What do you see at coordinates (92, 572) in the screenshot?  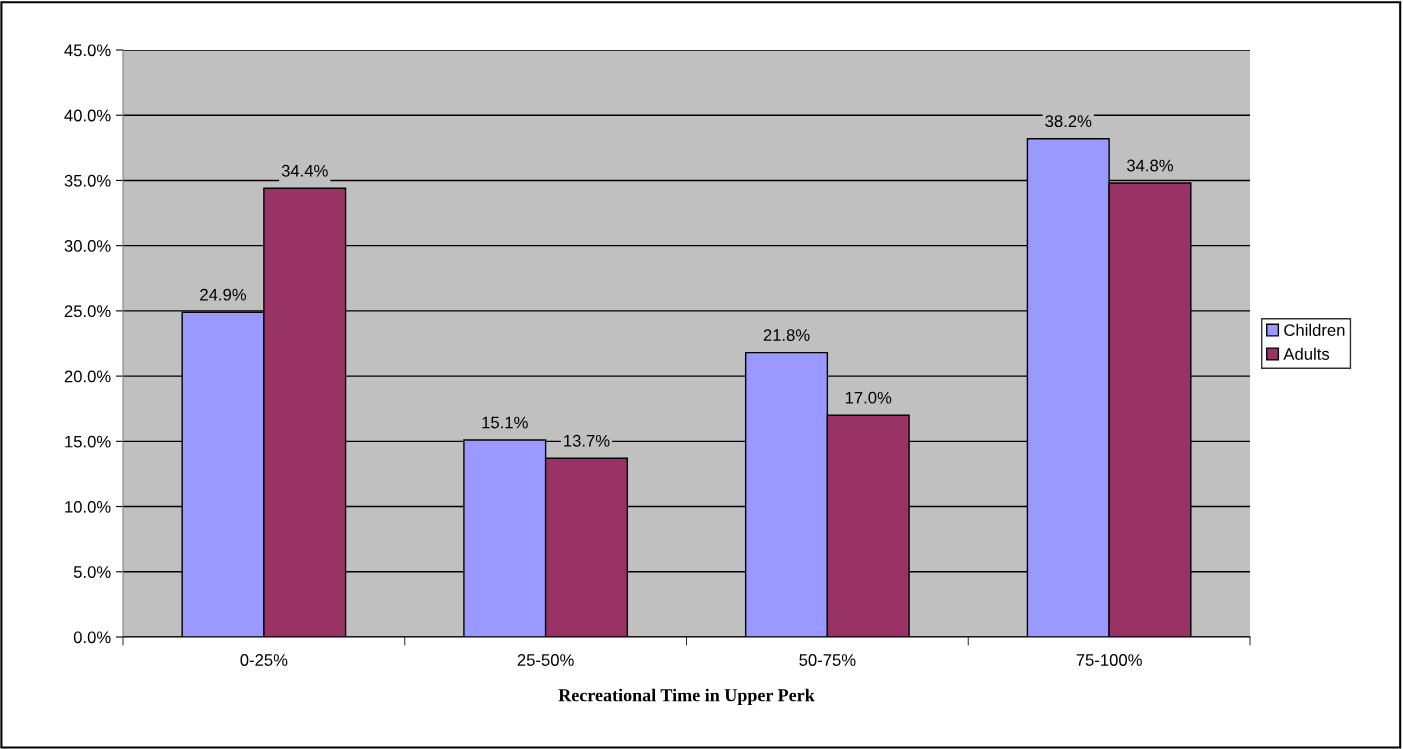 I see `y-tick-label: 5.0%` at bounding box center [92, 572].